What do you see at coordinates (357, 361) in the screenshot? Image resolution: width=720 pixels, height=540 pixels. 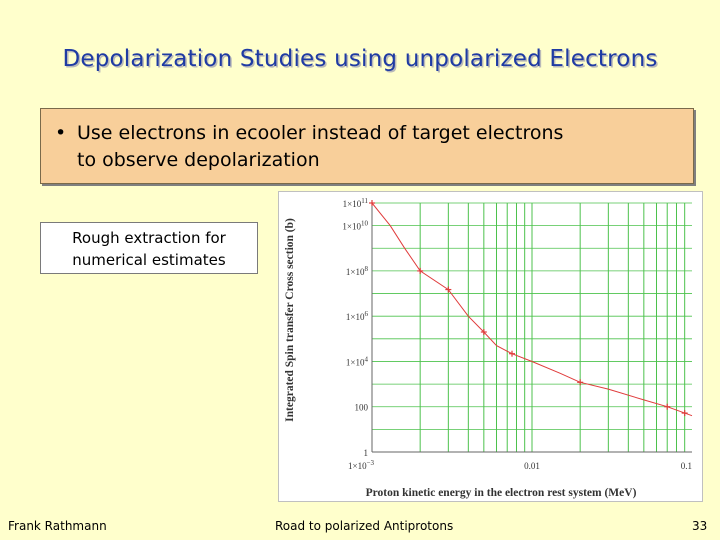 I see `y-tick-label: 1×10⁴` at bounding box center [357, 361].